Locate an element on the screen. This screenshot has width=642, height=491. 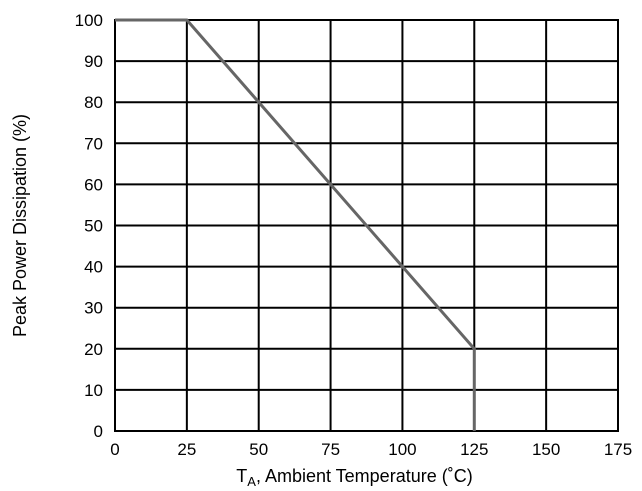
y-tick-label-40: 40 is located at coordinates (93, 267).